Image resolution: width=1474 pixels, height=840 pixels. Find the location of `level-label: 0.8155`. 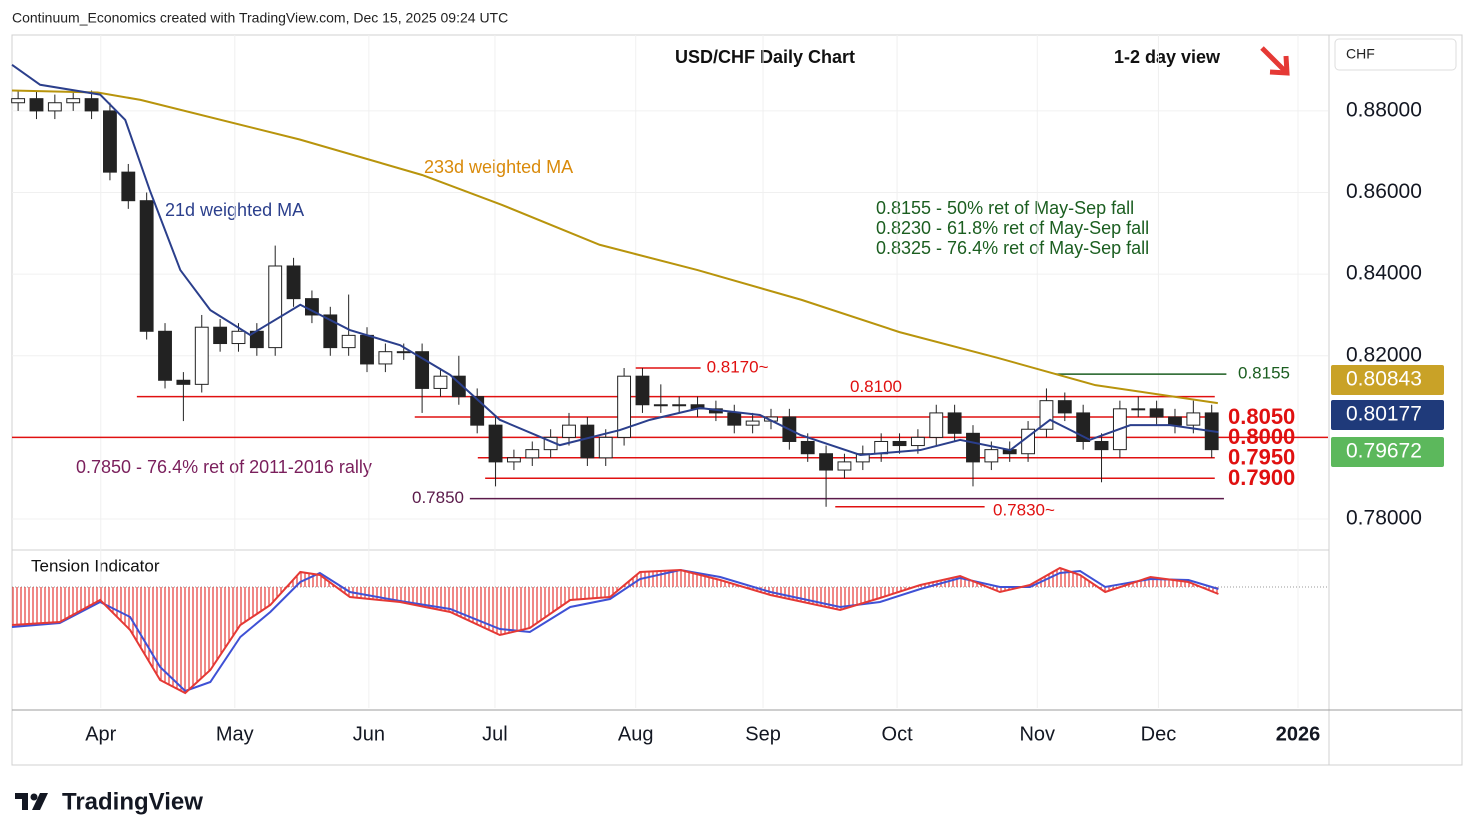

level-label: 0.8155 is located at coordinates (1264, 373).